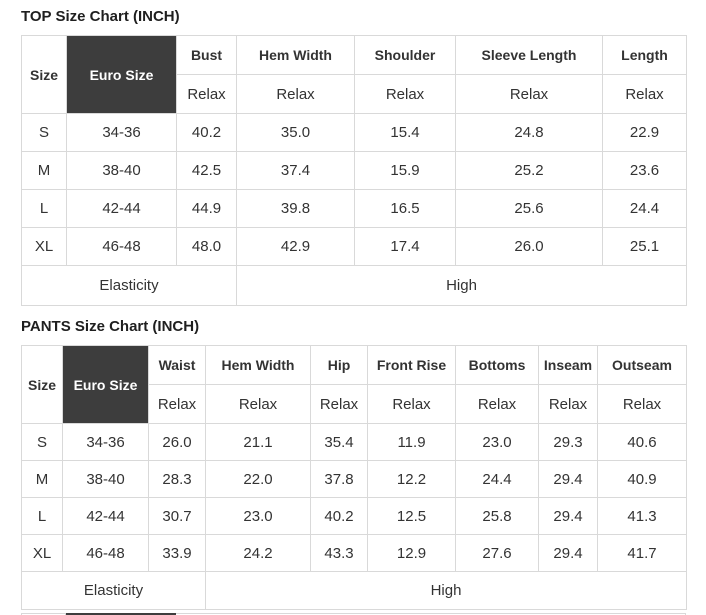 This screenshot has height=615, width=706. I want to click on measurement-cell: 25.1, so click(644, 246).